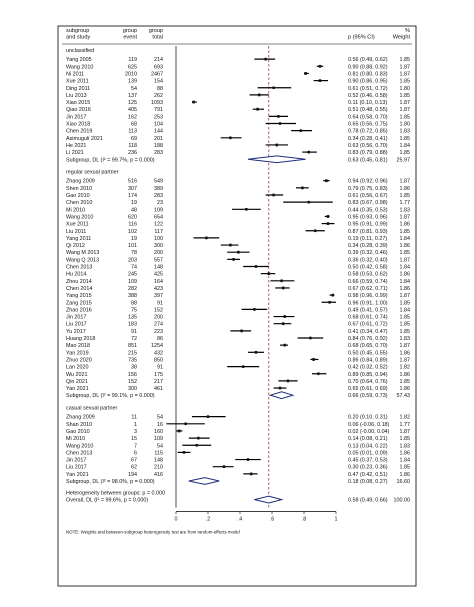 This screenshot has width=474, height=607. Describe the element at coordinates (158, 225) in the screenshot. I see `study-total: 122` at that location.